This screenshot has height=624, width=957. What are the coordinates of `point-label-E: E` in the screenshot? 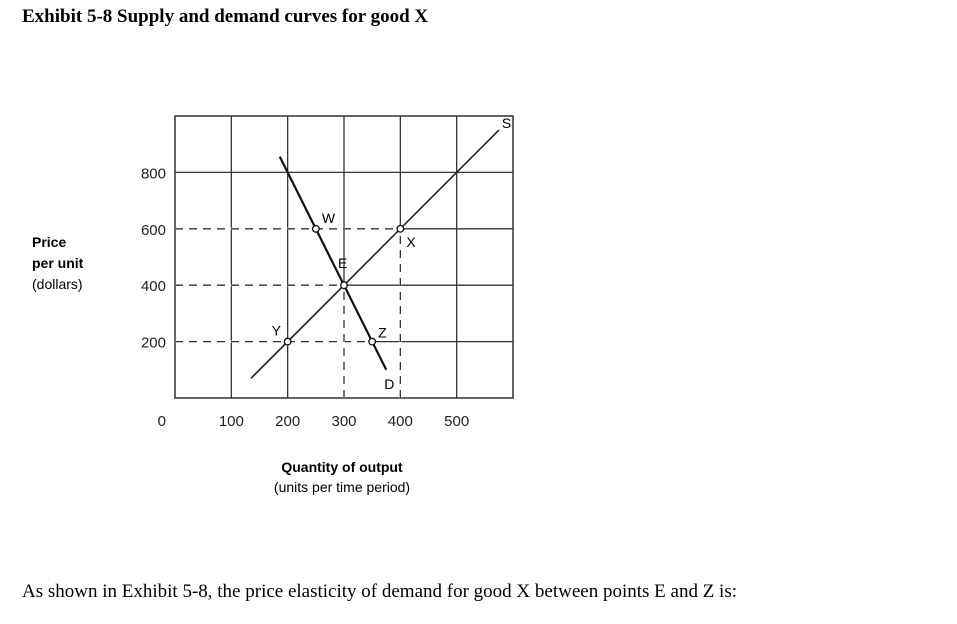 It's located at (342, 263).